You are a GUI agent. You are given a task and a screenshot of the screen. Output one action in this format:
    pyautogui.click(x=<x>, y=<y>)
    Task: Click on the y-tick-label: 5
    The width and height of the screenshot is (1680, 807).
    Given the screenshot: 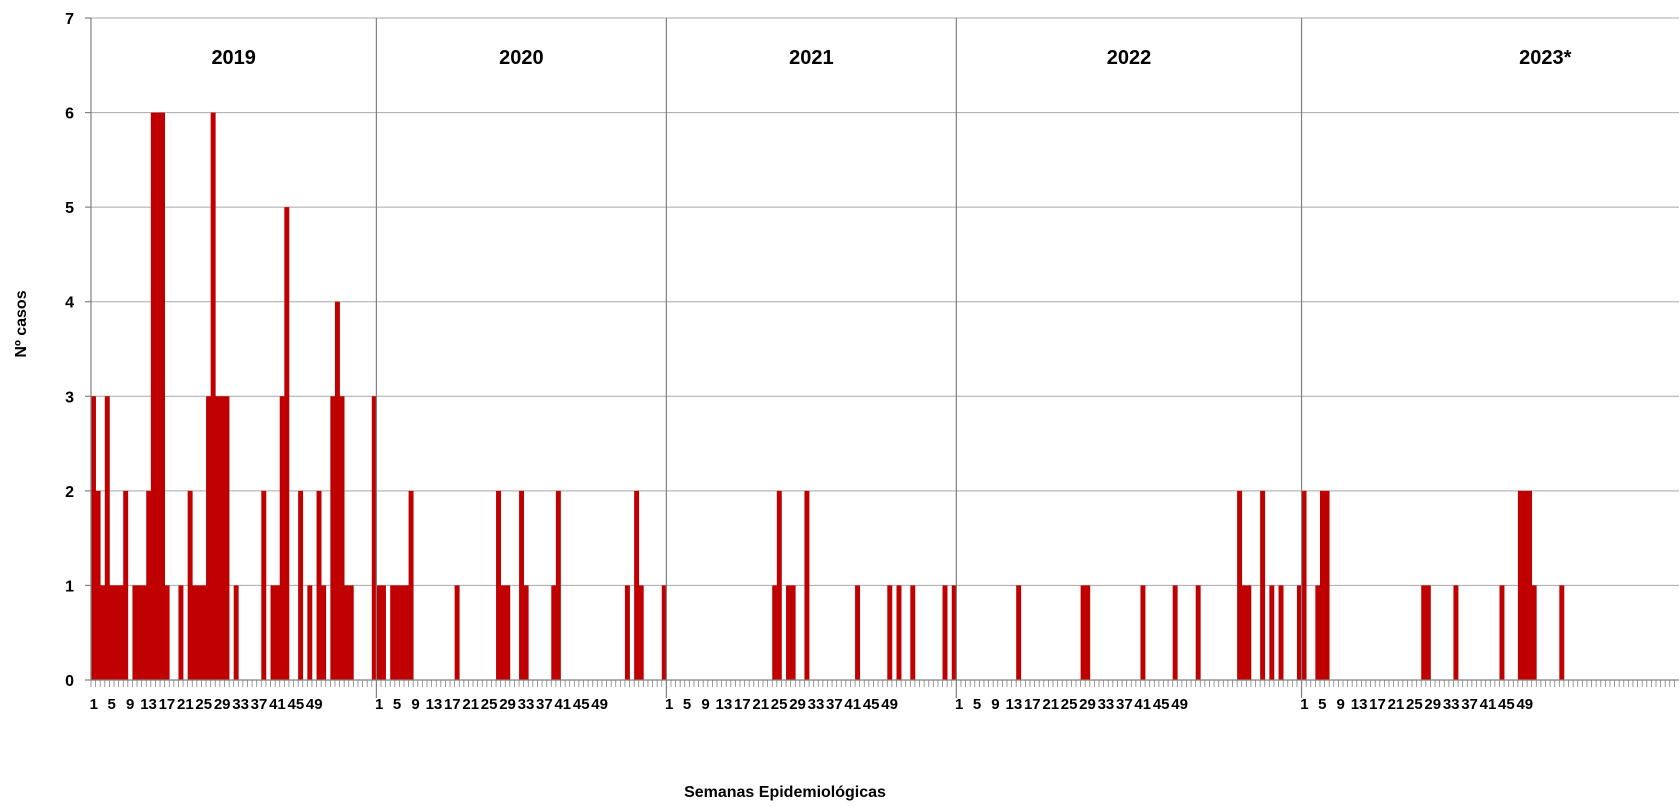 What is the action you would take?
    pyautogui.click(x=69, y=208)
    